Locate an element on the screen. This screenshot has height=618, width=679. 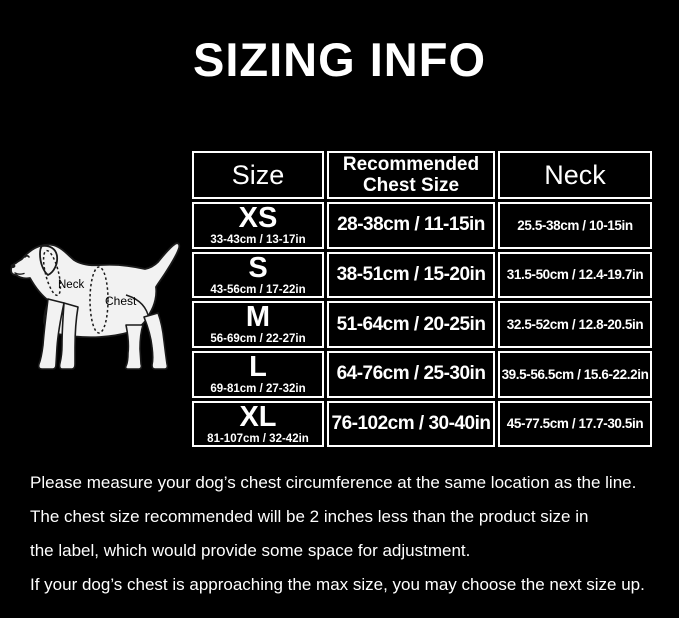
dog-hind-leg-far is located at coordinates (156, 341).